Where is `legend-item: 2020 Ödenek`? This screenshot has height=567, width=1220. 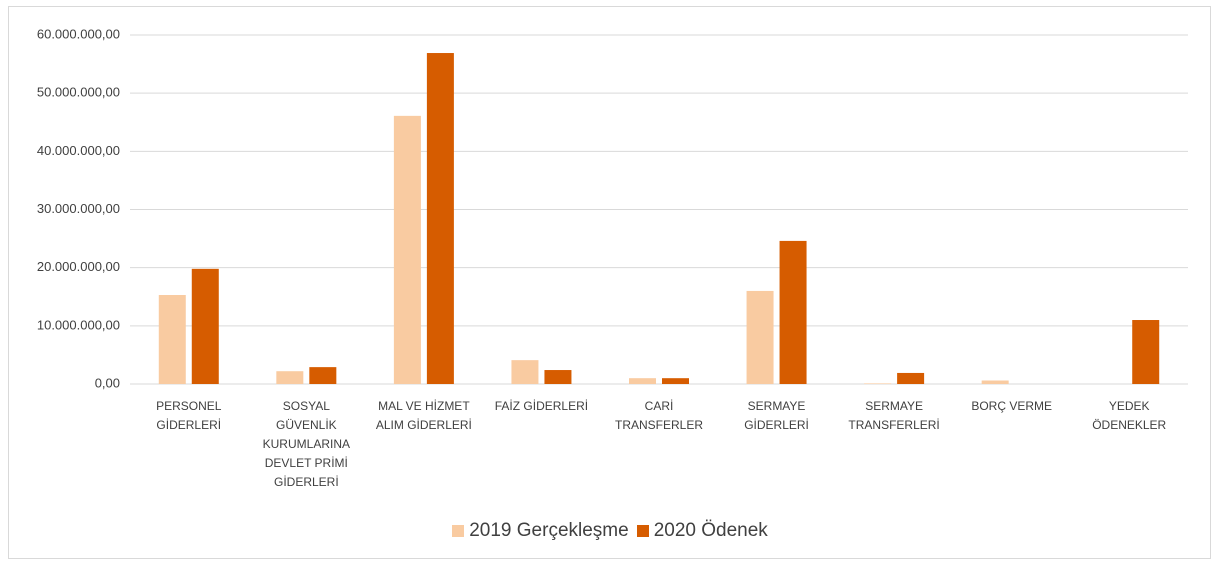
legend-item: 2020 Ödenek is located at coordinates (702, 531).